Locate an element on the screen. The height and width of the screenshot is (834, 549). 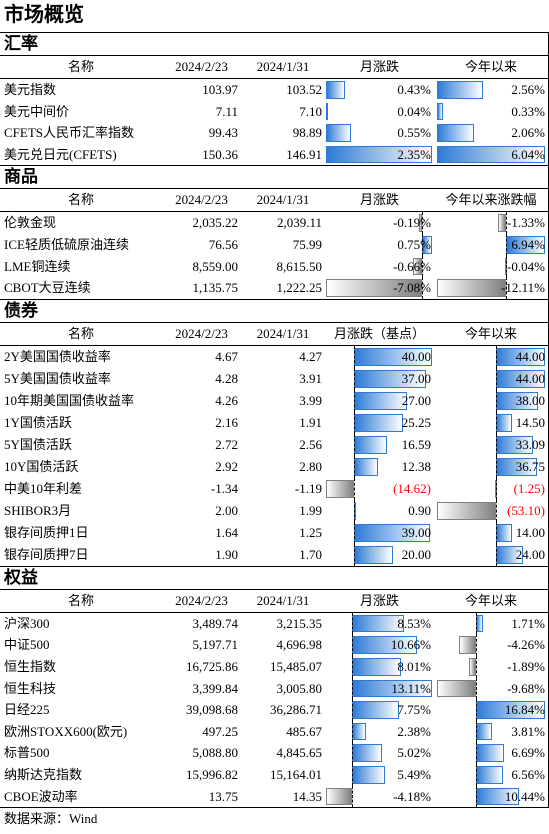
monthly-change-value: 2.38% is located at coordinates (414, 731).